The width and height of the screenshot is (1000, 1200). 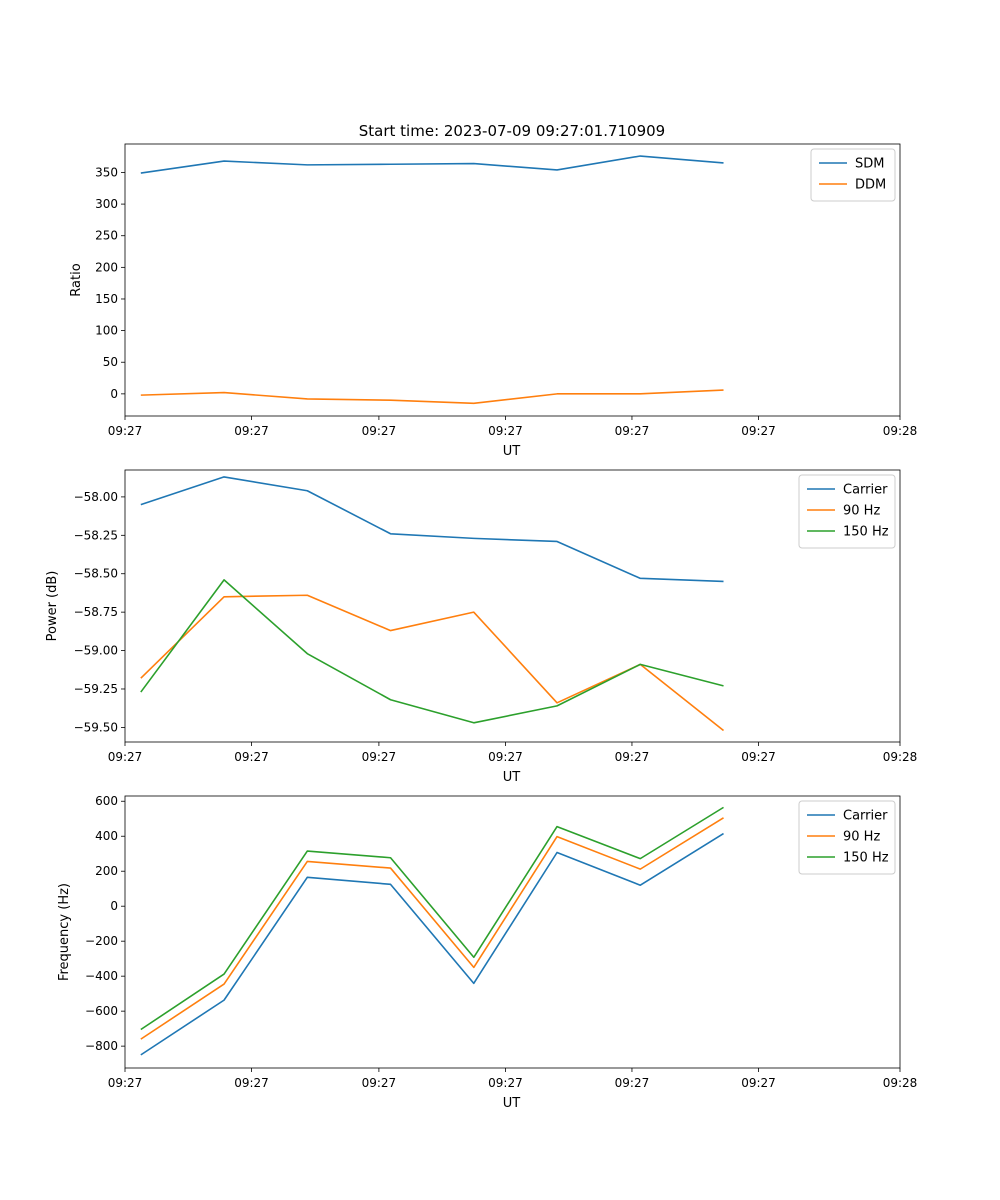 What do you see at coordinates (900, 757) in the screenshot?
I see `power-x-tick-label: 09:28` at bounding box center [900, 757].